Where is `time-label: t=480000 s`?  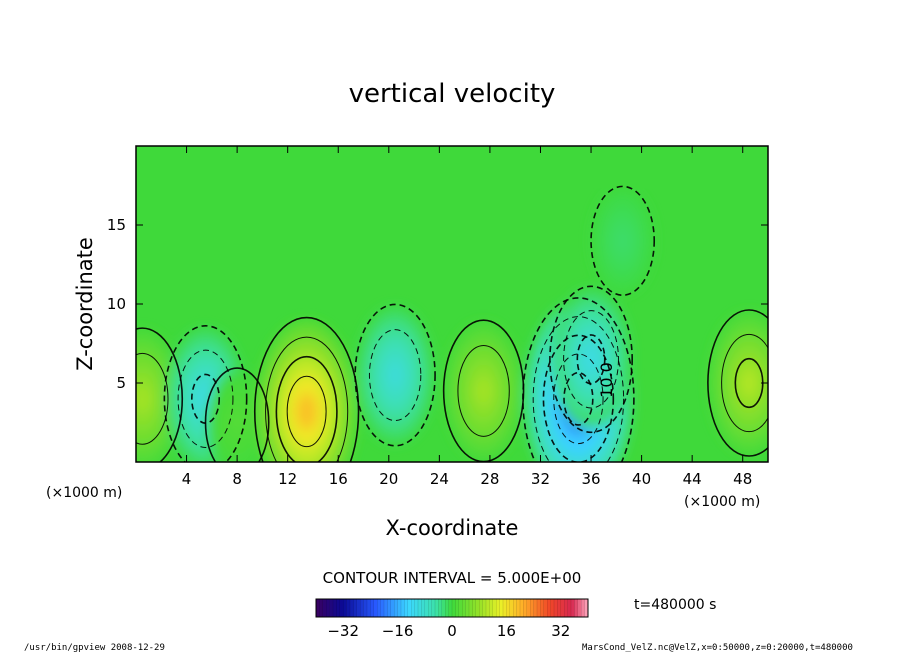
time-label: t=480000 s is located at coordinates (675, 605).